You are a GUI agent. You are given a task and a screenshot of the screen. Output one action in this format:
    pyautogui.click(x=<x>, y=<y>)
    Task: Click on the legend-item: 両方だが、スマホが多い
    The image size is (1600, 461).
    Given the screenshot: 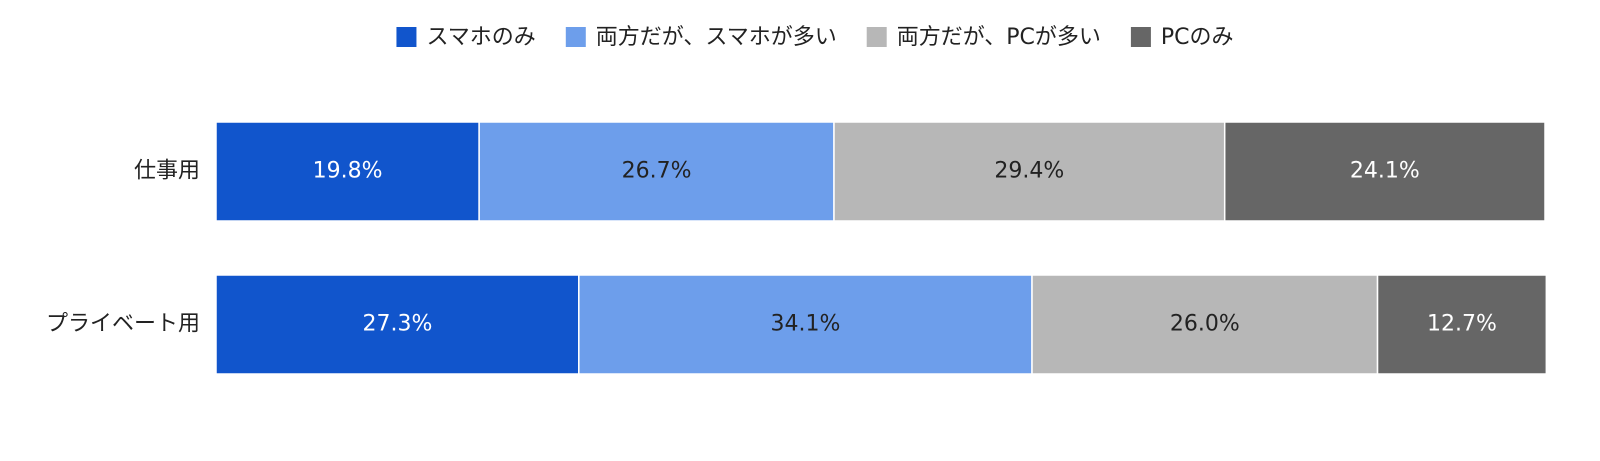 What is the action you would take?
    pyautogui.click(x=701, y=37)
    